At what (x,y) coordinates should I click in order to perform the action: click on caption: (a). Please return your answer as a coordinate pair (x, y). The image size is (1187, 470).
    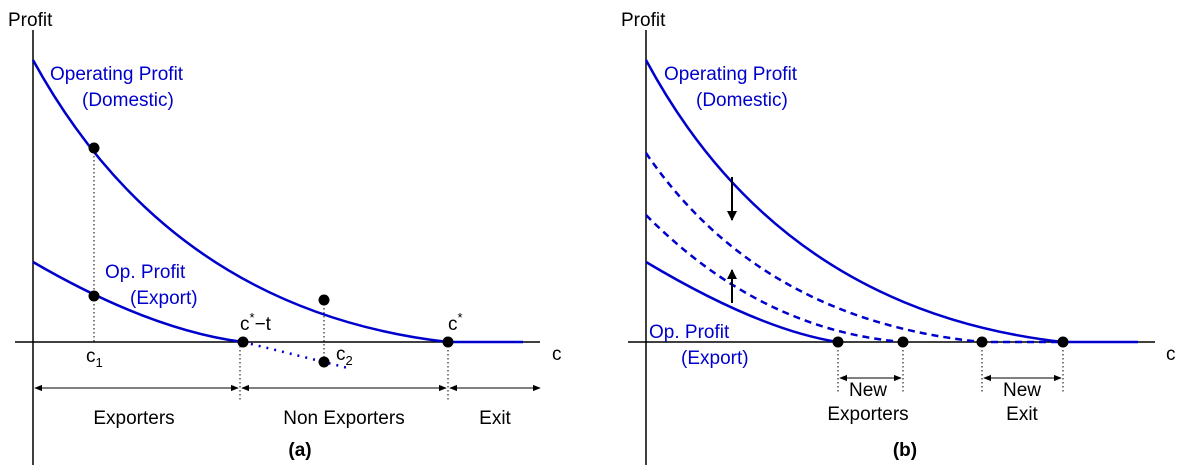
    Looking at the image, I should click on (299, 450).